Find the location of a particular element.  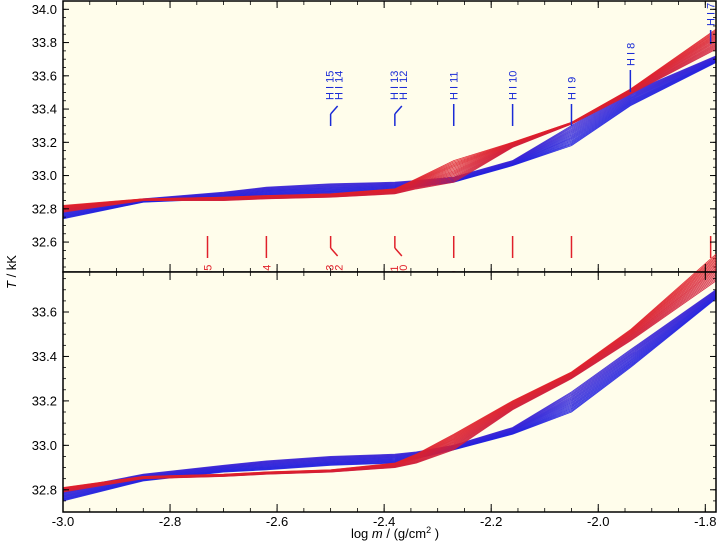

y-axis-unit: / kK is located at coordinates (11, 268).